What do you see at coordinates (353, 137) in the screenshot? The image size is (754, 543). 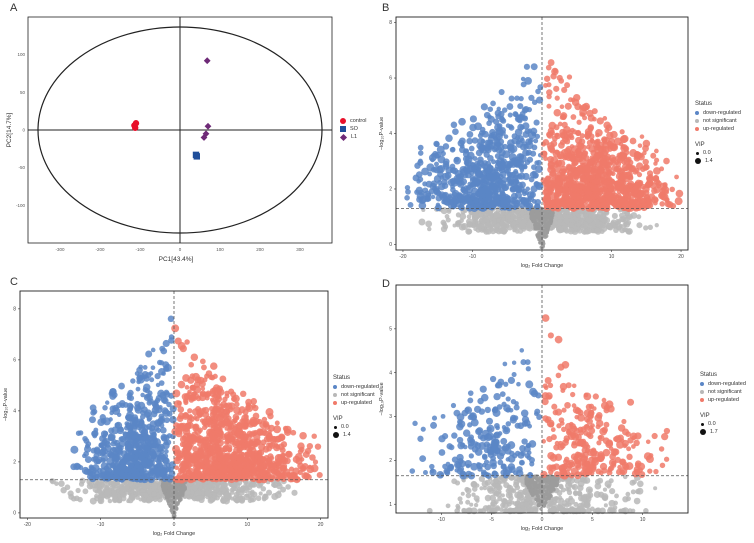 I see `legend-item-l1: L1` at bounding box center [353, 137].